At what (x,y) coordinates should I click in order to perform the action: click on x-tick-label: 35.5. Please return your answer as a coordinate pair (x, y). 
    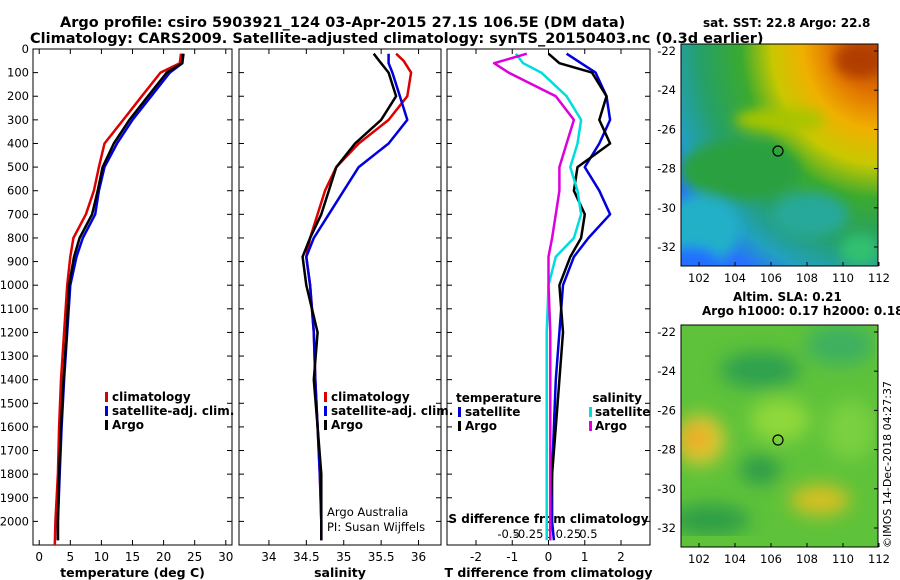
    Looking at the image, I should click on (381, 557).